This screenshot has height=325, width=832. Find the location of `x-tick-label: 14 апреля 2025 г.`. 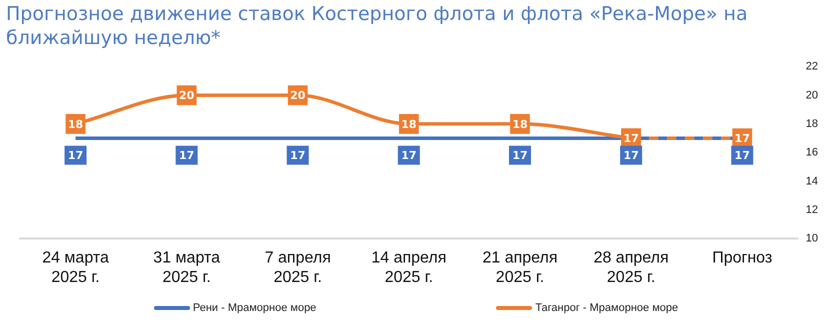

x-tick-label: 14 апреля 2025 г. is located at coordinates (408, 268).